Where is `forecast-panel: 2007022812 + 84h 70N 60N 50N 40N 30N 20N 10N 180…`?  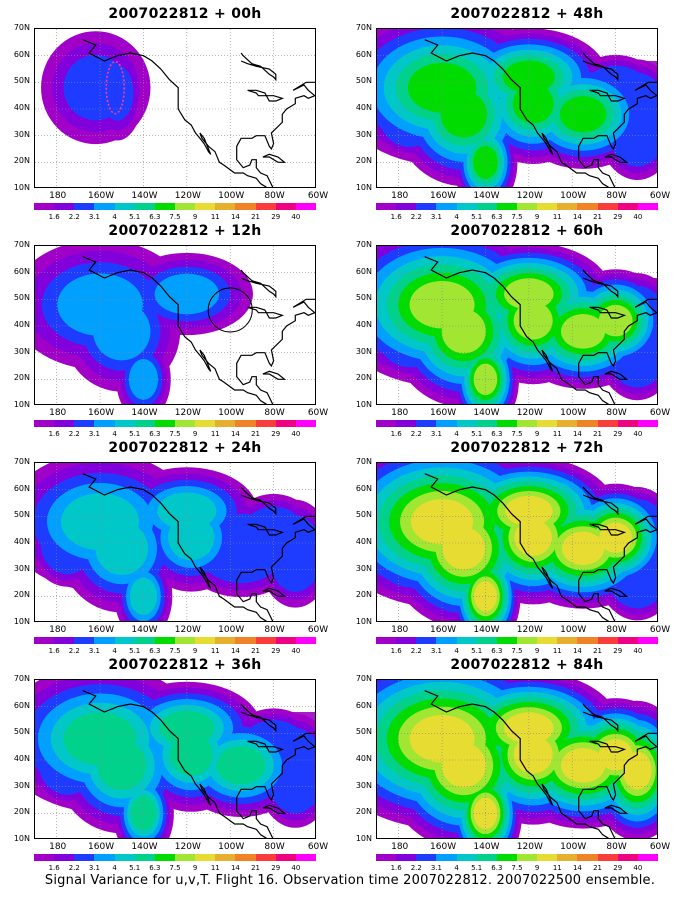
forecast-panel: 2007022812 + 84h 70N 60N 50N 40N 30N 20N 10N 180… is located at coordinates (524, 766).